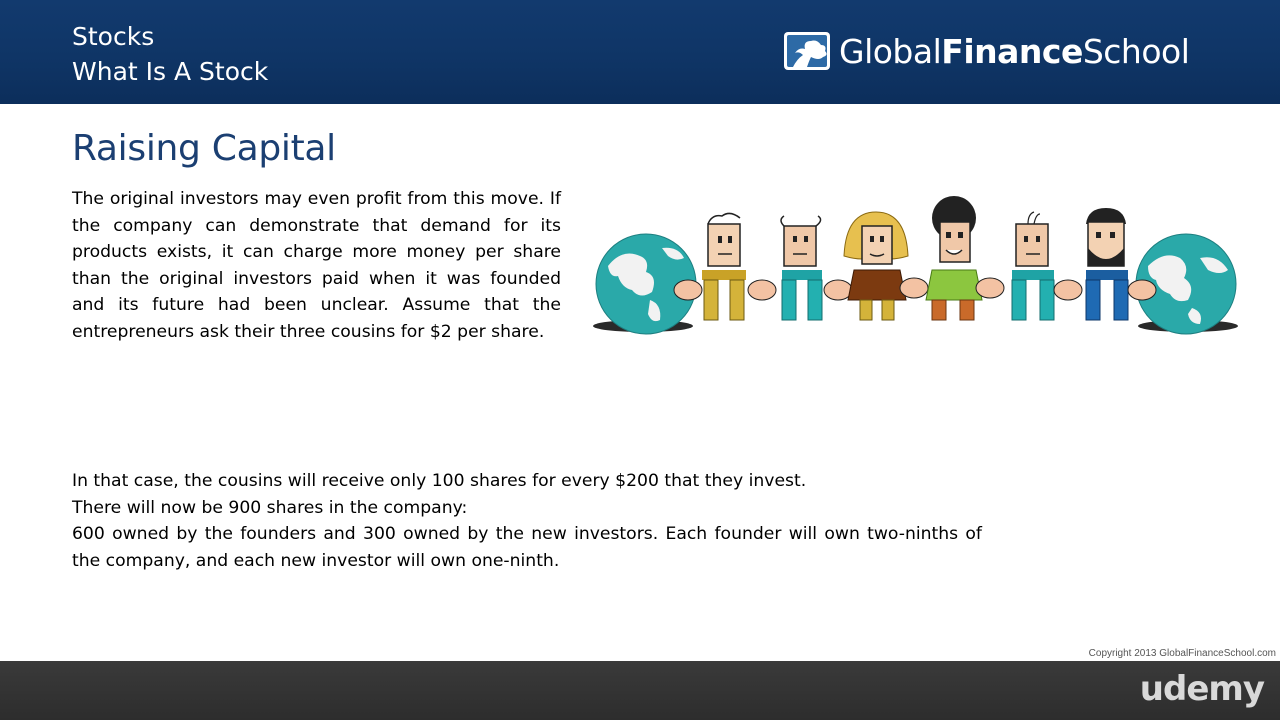  Describe the element at coordinates (170, 71) in the screenshot. I see `lesson-title: What Is A Stock` at that location.